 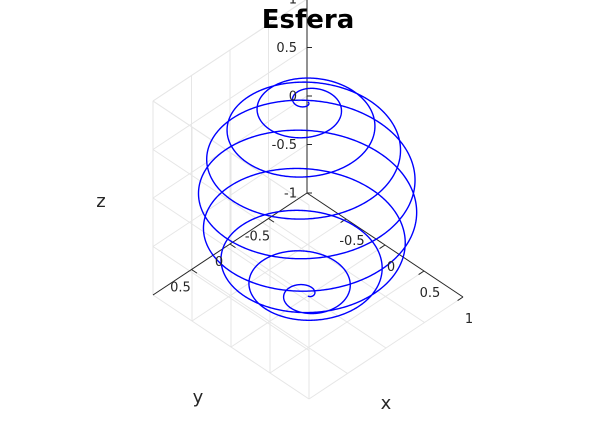 What do you see at coordinates (293, 97) in the screenshot?
I see `z-tick-label: 0` at bounding box center [293, 97].